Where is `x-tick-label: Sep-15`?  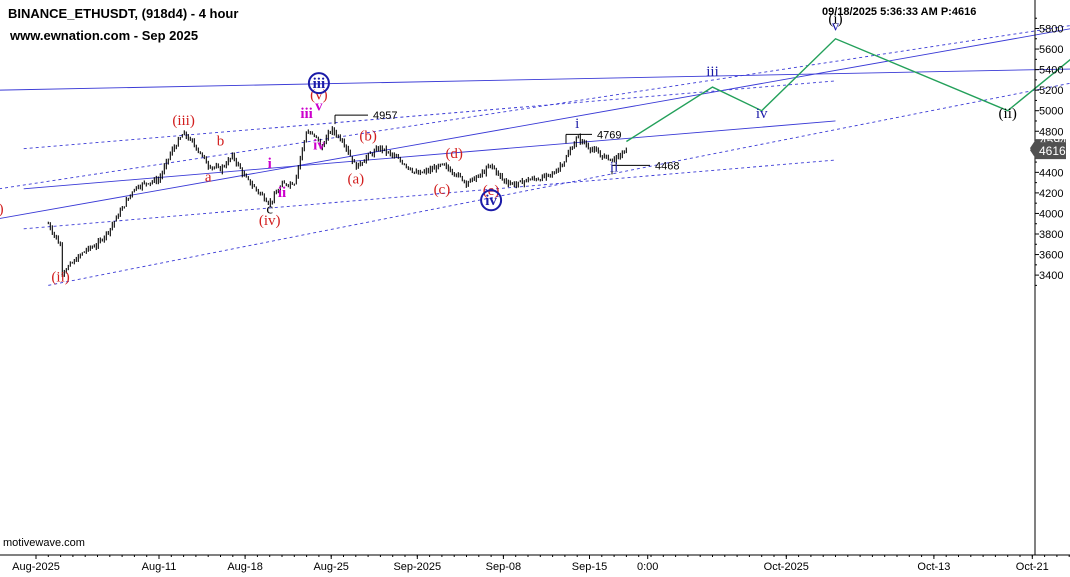 x-tick-label: Sep-15 is located at coordinates (589, 567).